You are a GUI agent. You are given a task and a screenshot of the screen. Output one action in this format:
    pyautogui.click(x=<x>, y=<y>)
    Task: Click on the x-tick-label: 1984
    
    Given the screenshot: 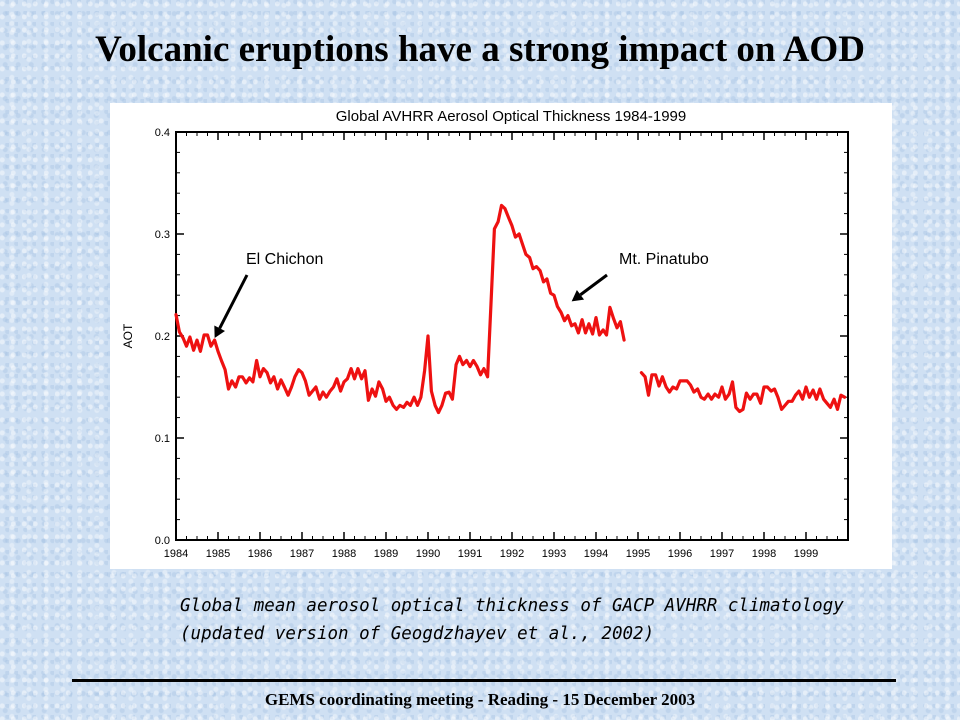 What is the action you would take?
    pyautogui.click(x=176, y=554)
    